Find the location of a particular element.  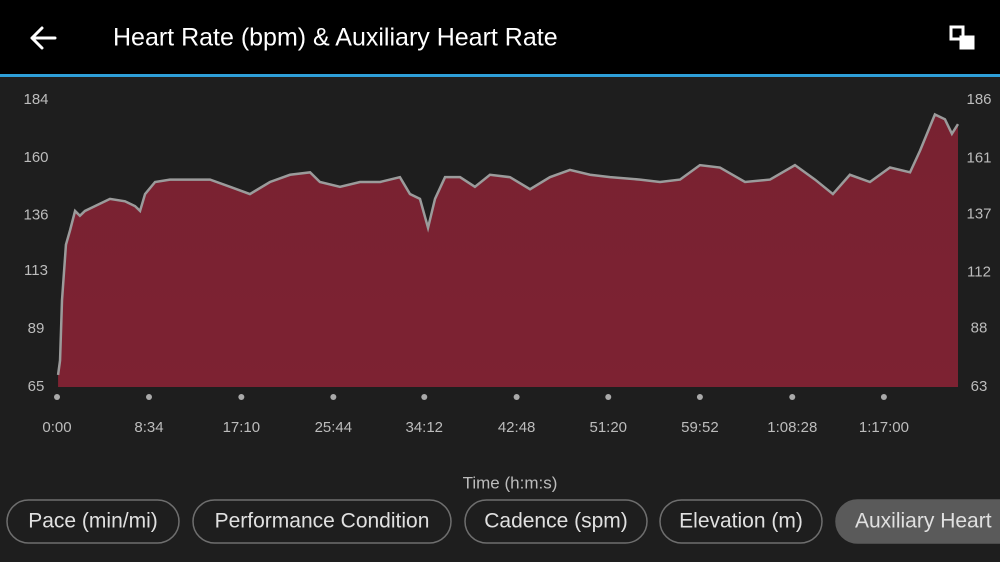

y2-tick-label: 186 is located at coordinates (978, 99).